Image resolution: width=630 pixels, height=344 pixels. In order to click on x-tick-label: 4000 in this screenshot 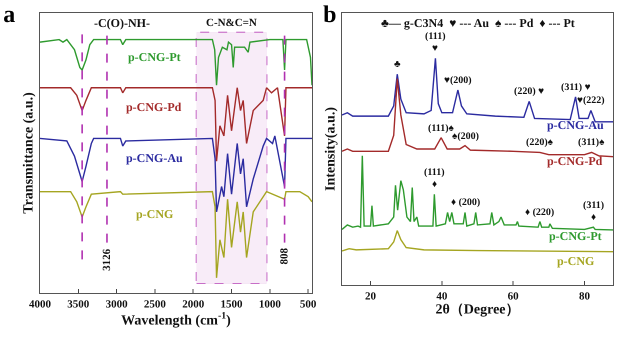, I will do `click(40, 304)`.